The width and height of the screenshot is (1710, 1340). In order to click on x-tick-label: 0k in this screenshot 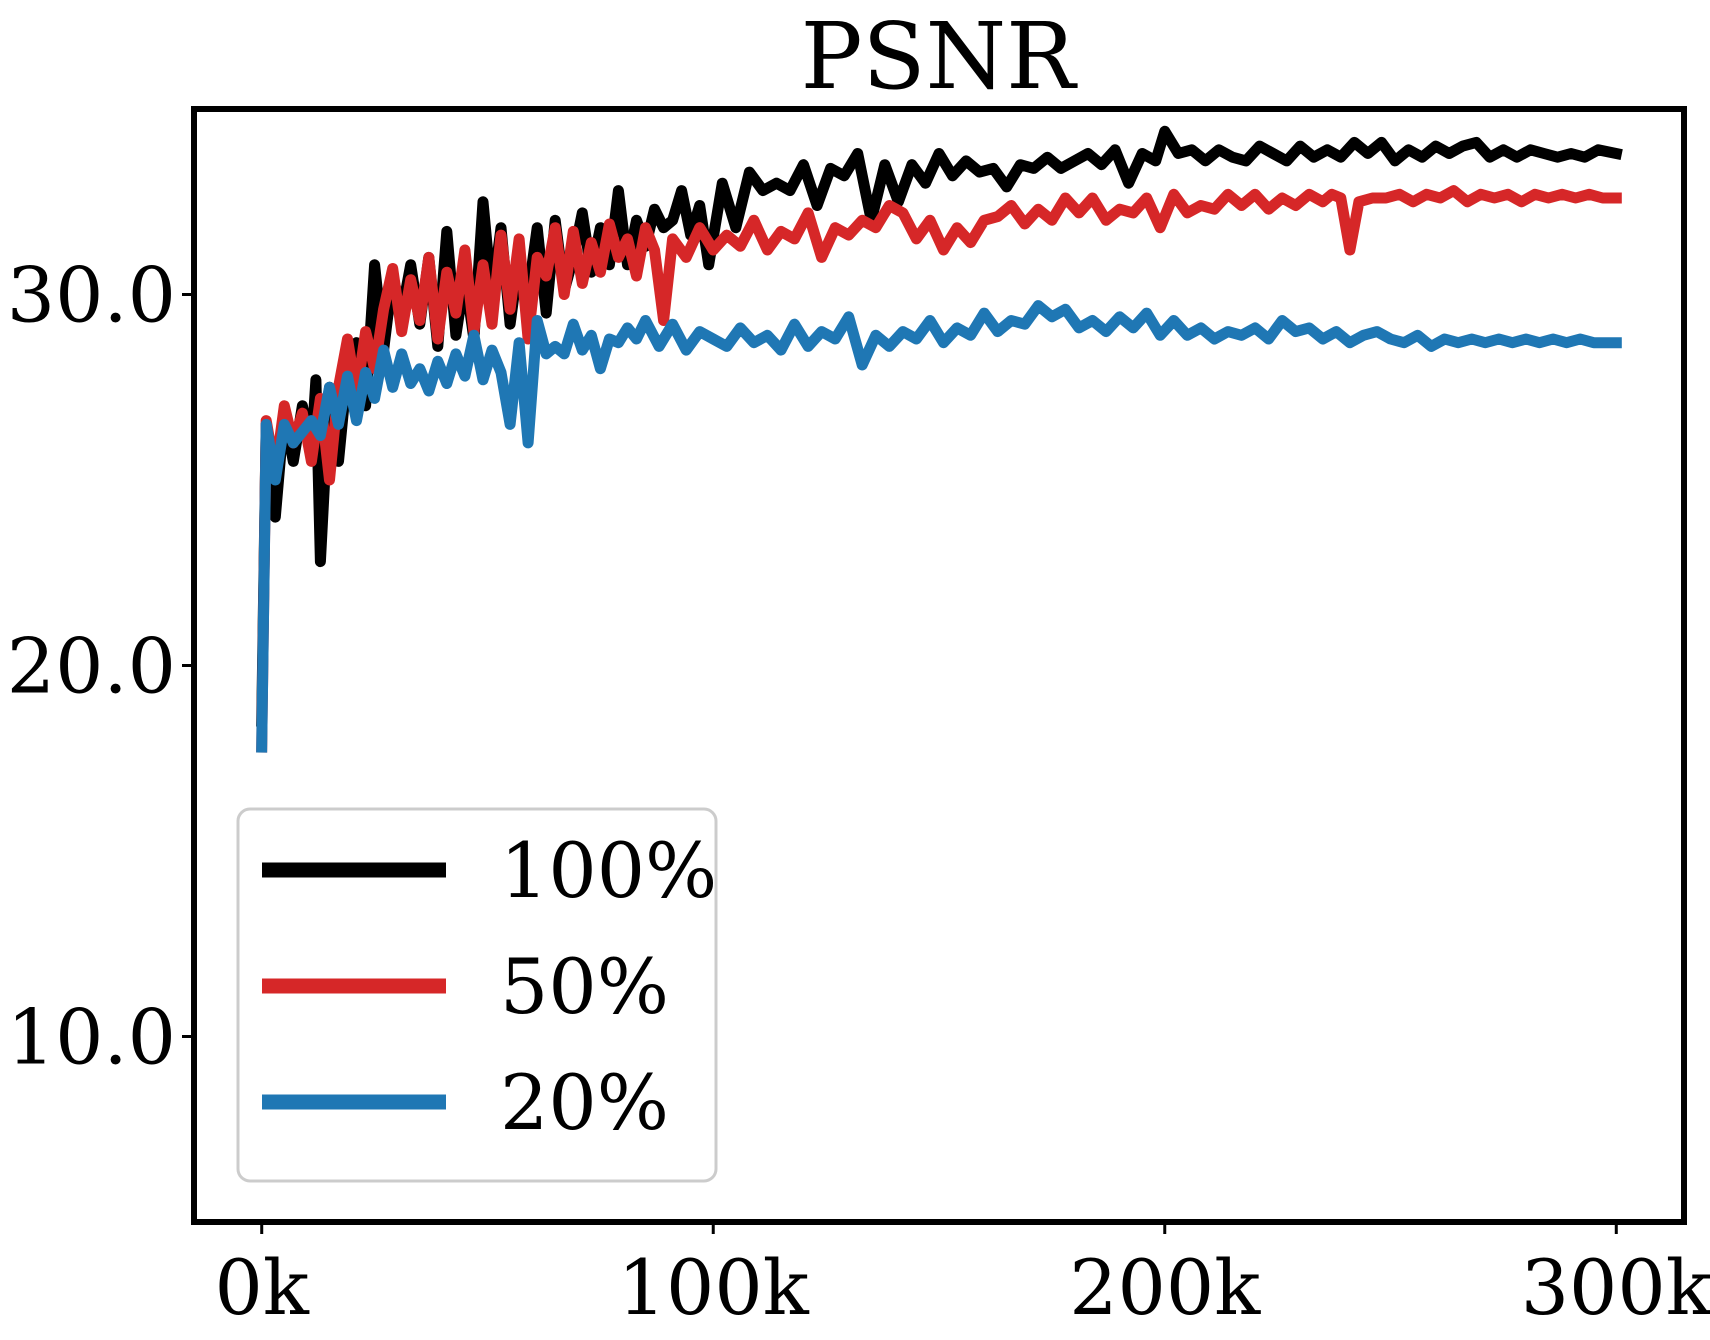, I will do `click(262, 1287)`.